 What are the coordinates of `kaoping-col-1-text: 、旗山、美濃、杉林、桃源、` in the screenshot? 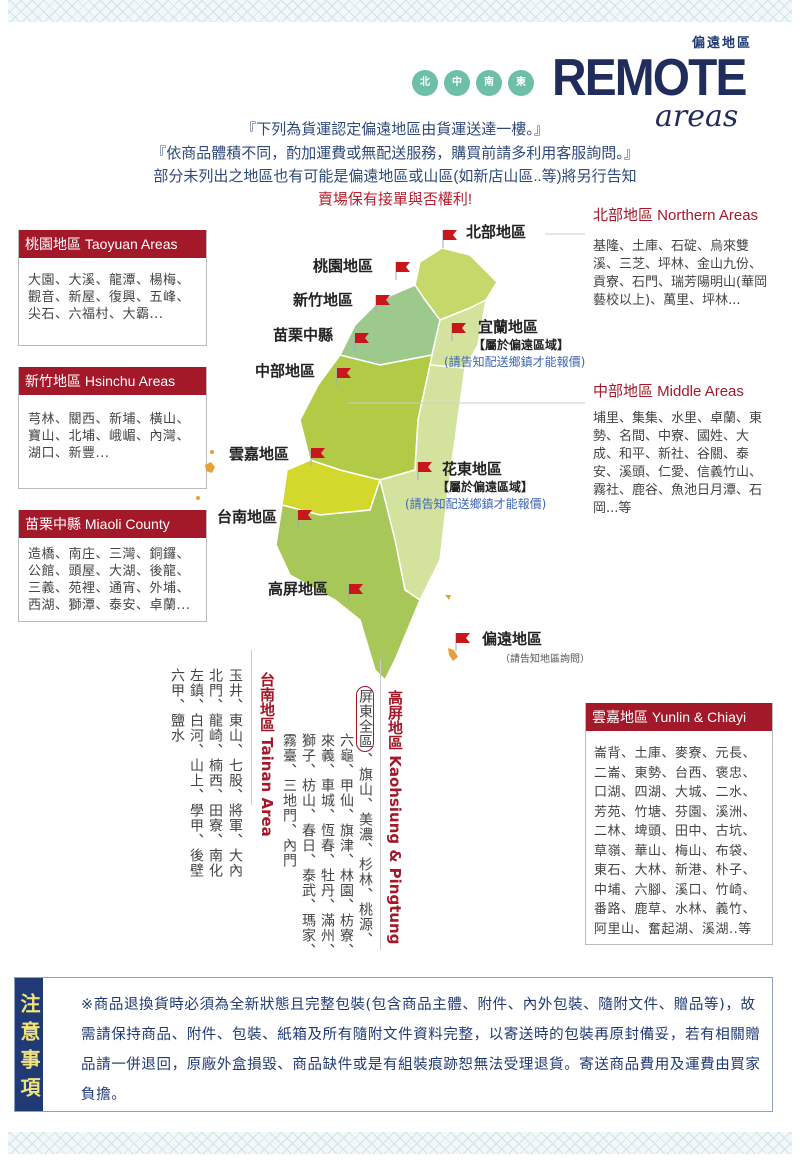 It's located at (365, 849).